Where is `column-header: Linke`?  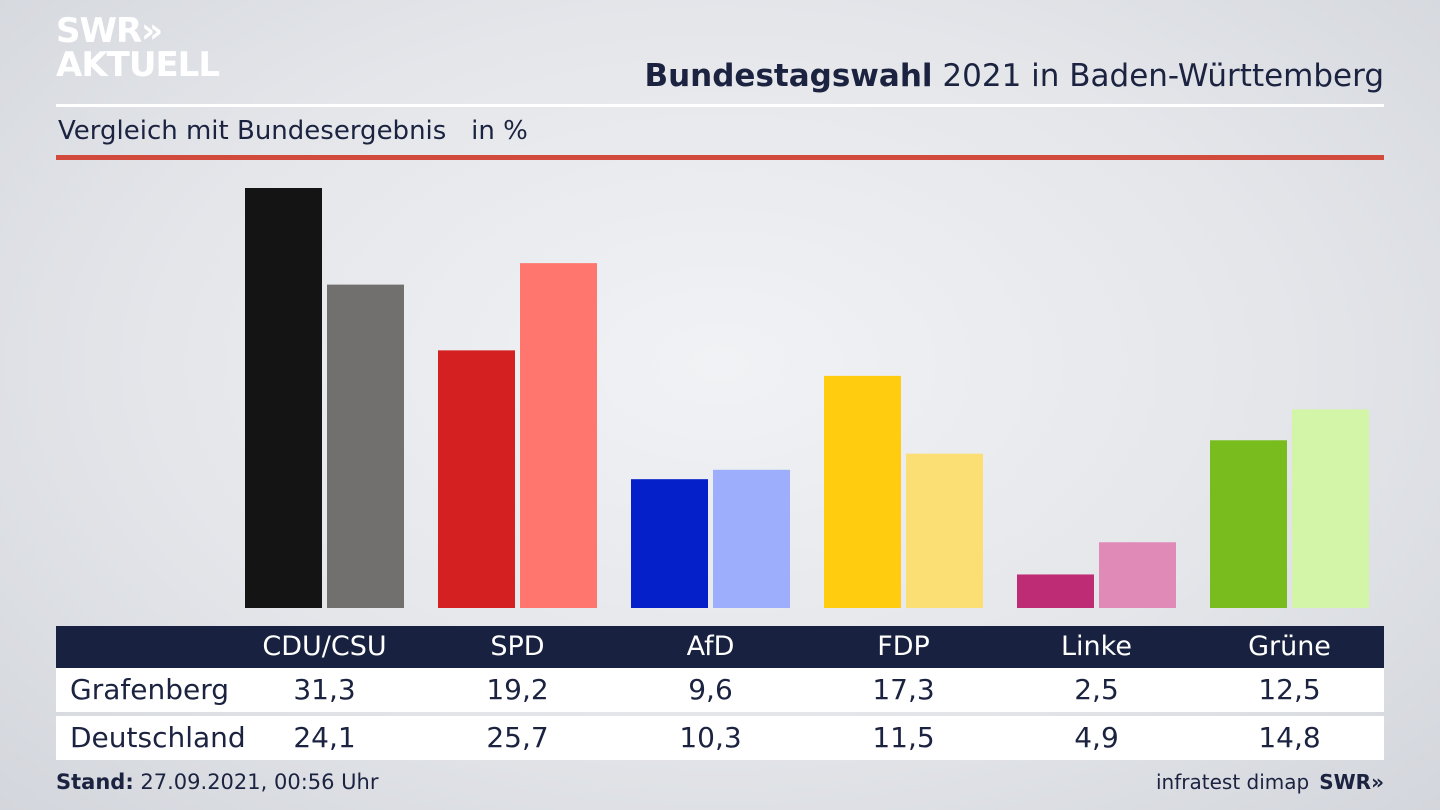 column-header: Linke is located at coordinates (1096, 646).